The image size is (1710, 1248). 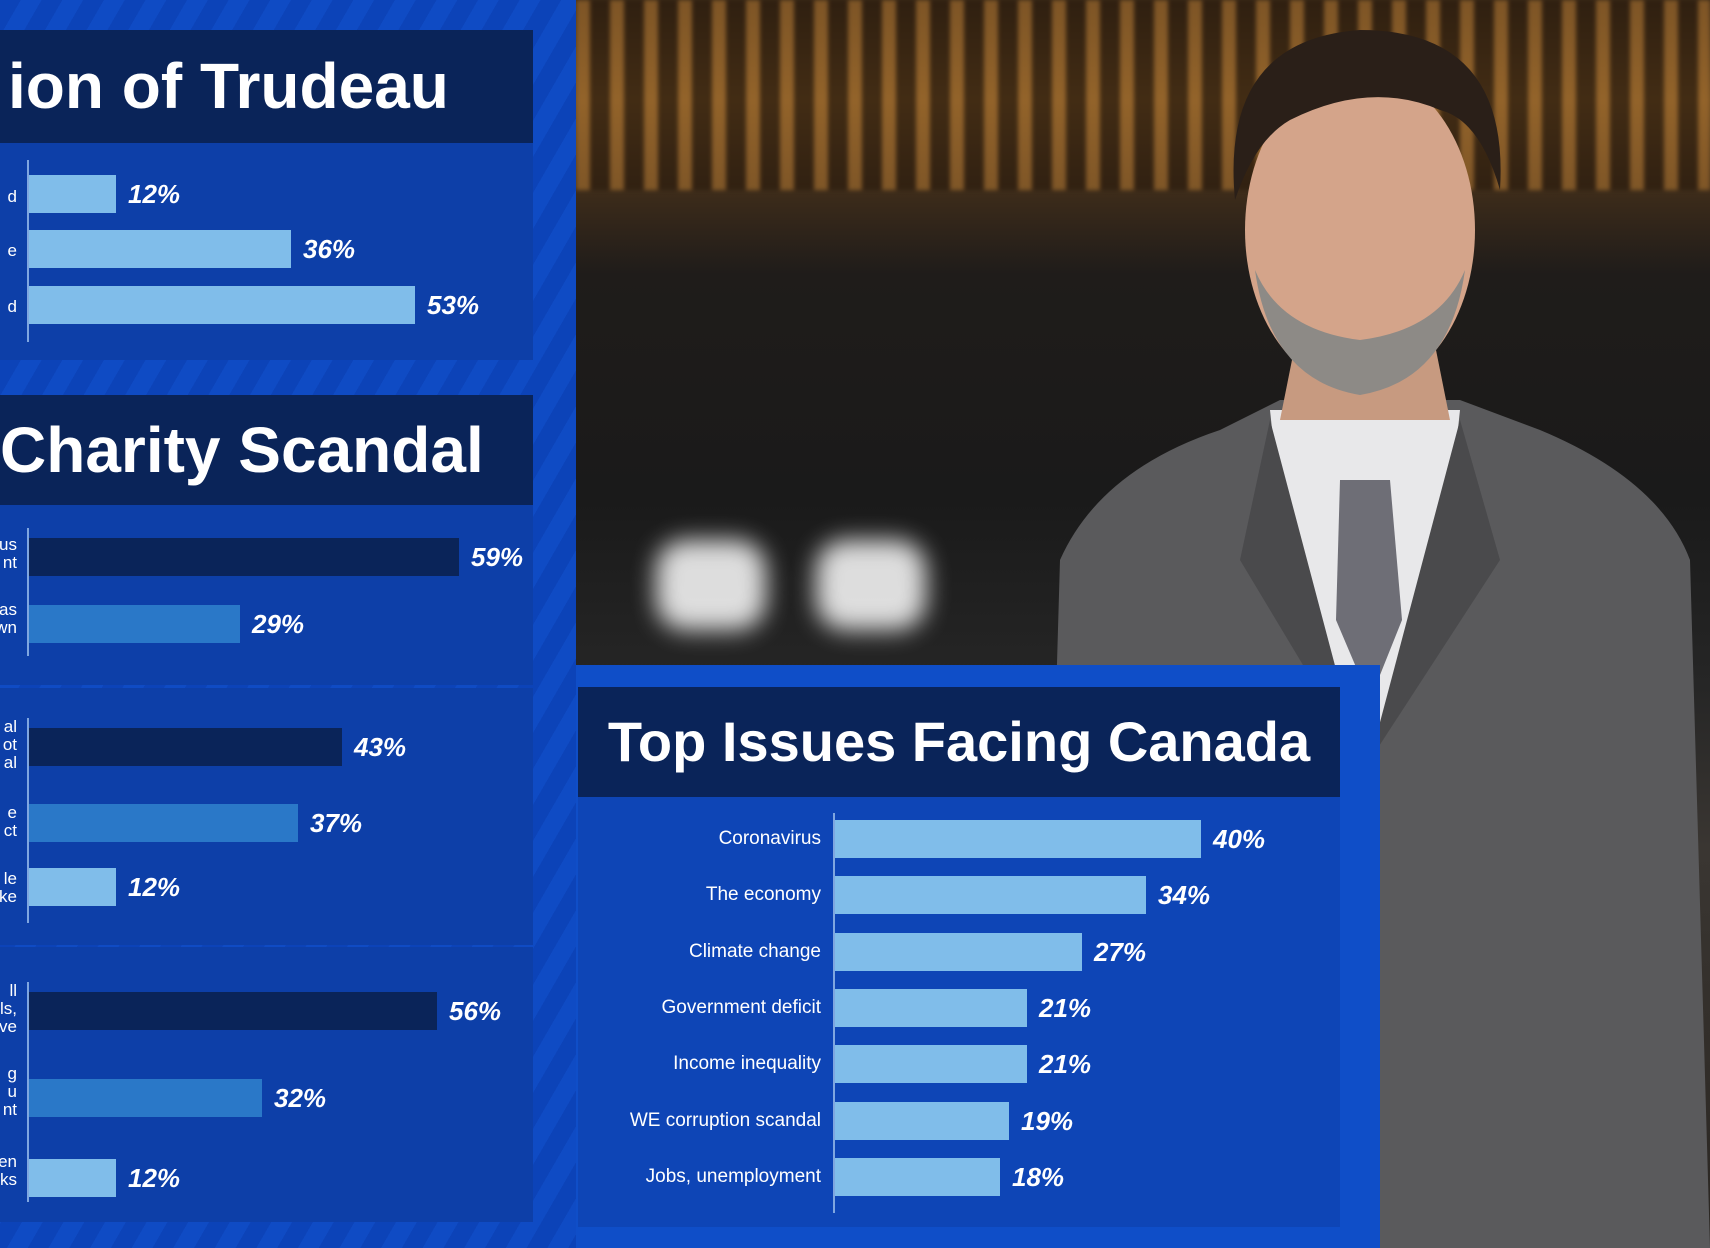 I want to click on panel-approval: ion of Trudeau d e d 12% 36% 53%, so click(x=266, y=195).